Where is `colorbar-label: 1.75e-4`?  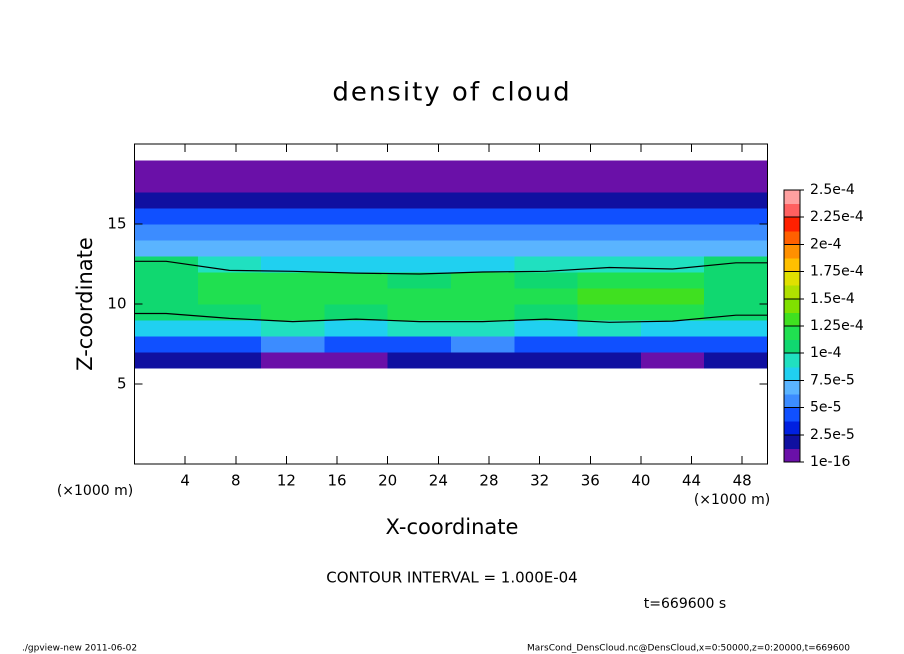 colorbar-label: 1.75e-4 is located at coordinates (837, 272).